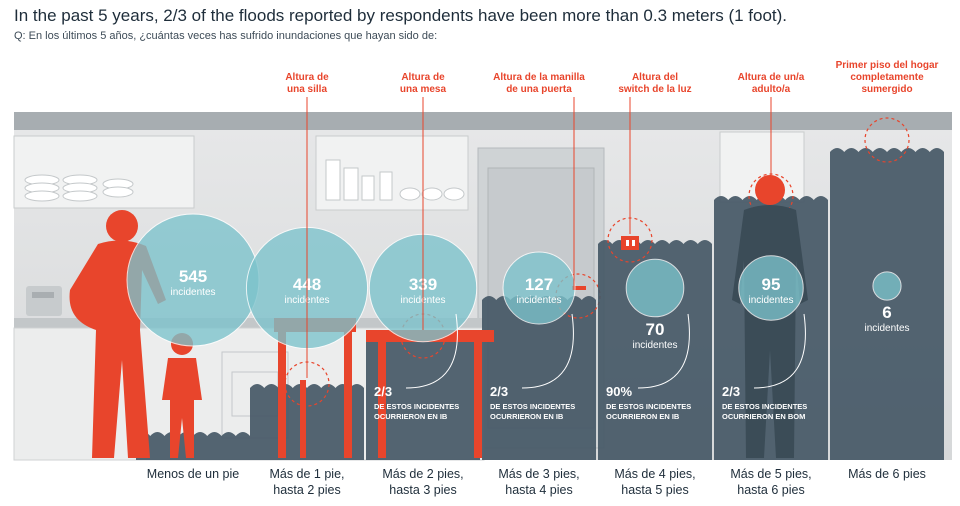 The width and height of the screenshot is (960, 506). Describe the element at coordinates (886, 312) in the screenshot. I see `incident-count: 6` at that location.